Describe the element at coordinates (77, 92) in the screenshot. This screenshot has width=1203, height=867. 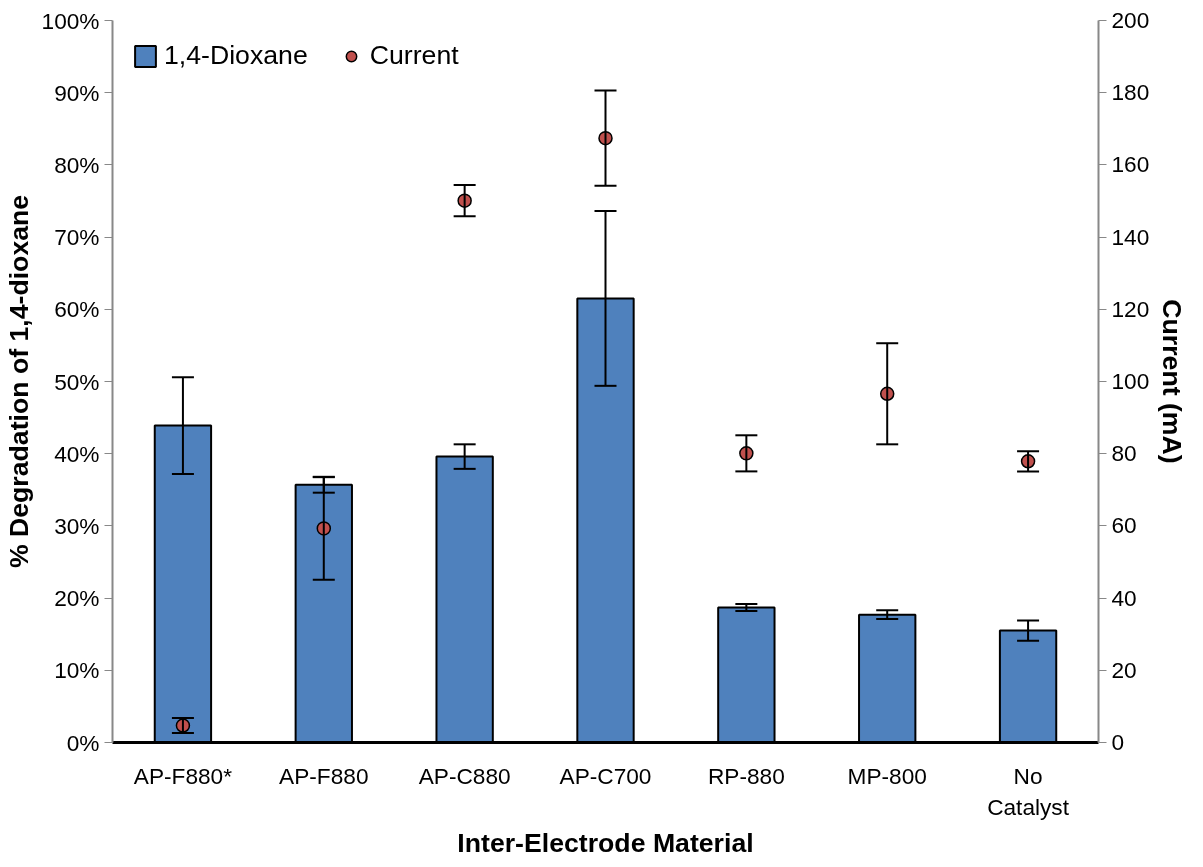
I see `y-tick-label: 90%` at that location.